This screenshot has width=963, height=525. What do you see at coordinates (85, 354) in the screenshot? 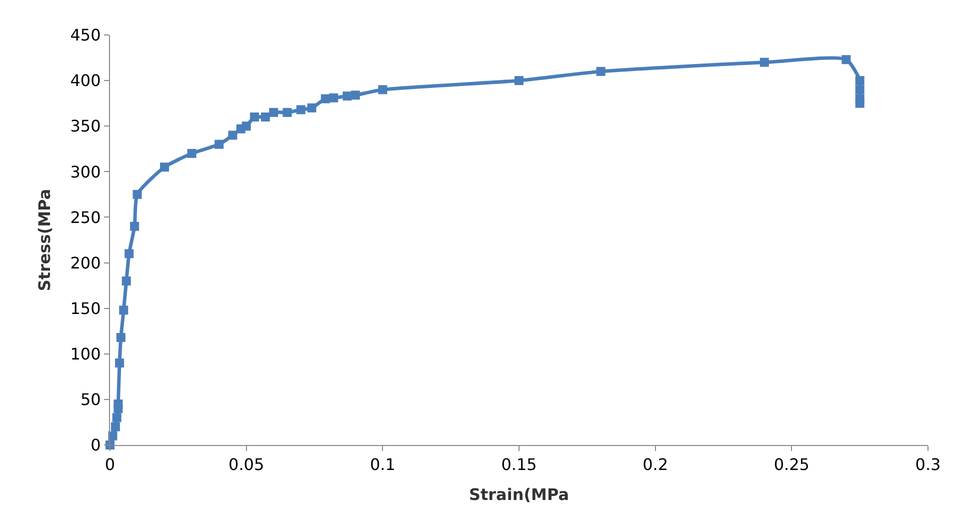
I see `y-tick-label: 100` at bounding box center [85, 354].